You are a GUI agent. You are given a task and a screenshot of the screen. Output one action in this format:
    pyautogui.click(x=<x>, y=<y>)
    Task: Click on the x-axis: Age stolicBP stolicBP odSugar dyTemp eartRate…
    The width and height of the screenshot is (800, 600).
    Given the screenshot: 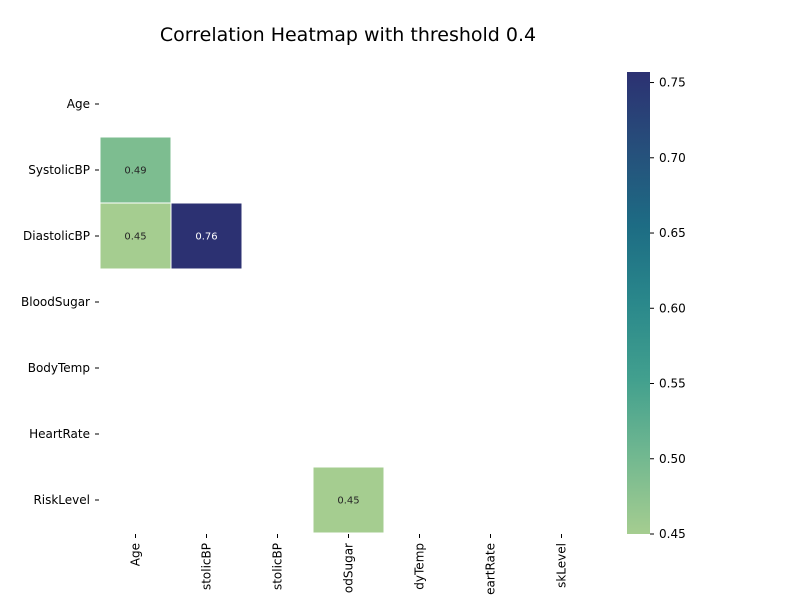 What is the action you would take?
    pyautogui.click(x=349, y=564)
    